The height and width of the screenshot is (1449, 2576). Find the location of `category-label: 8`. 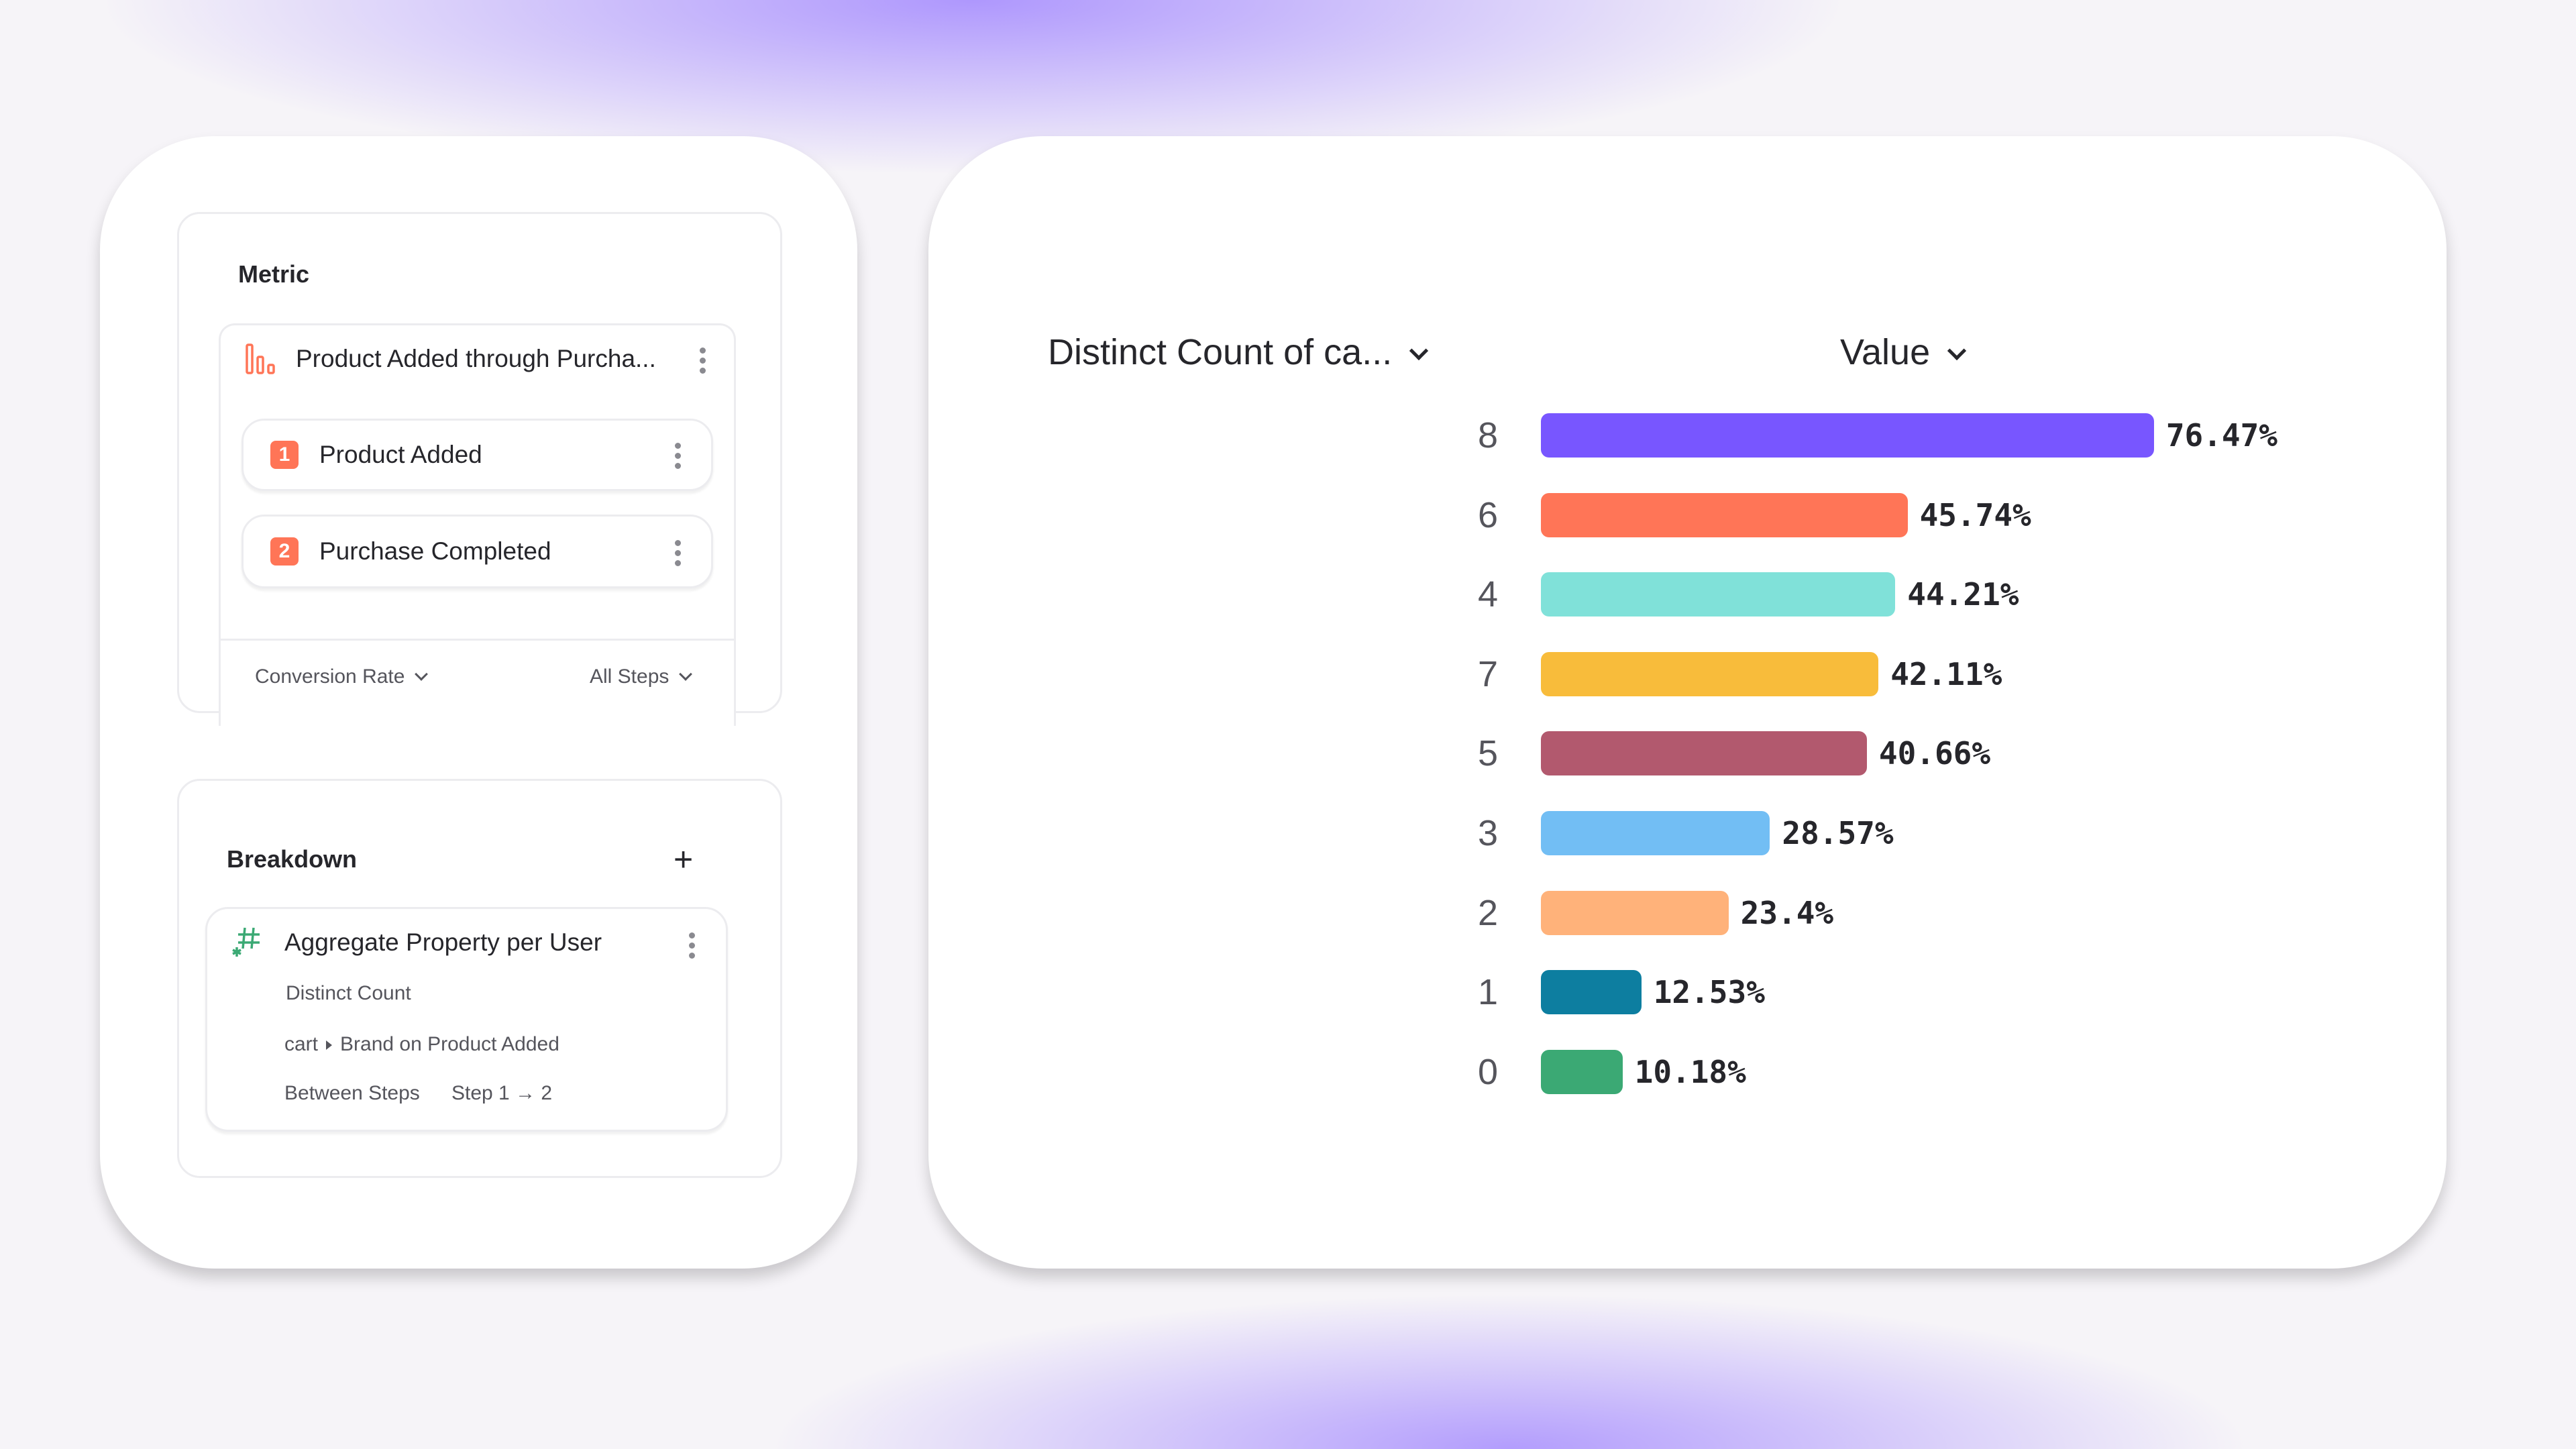

category-label: 8 is located at coordinates (1487, 435).